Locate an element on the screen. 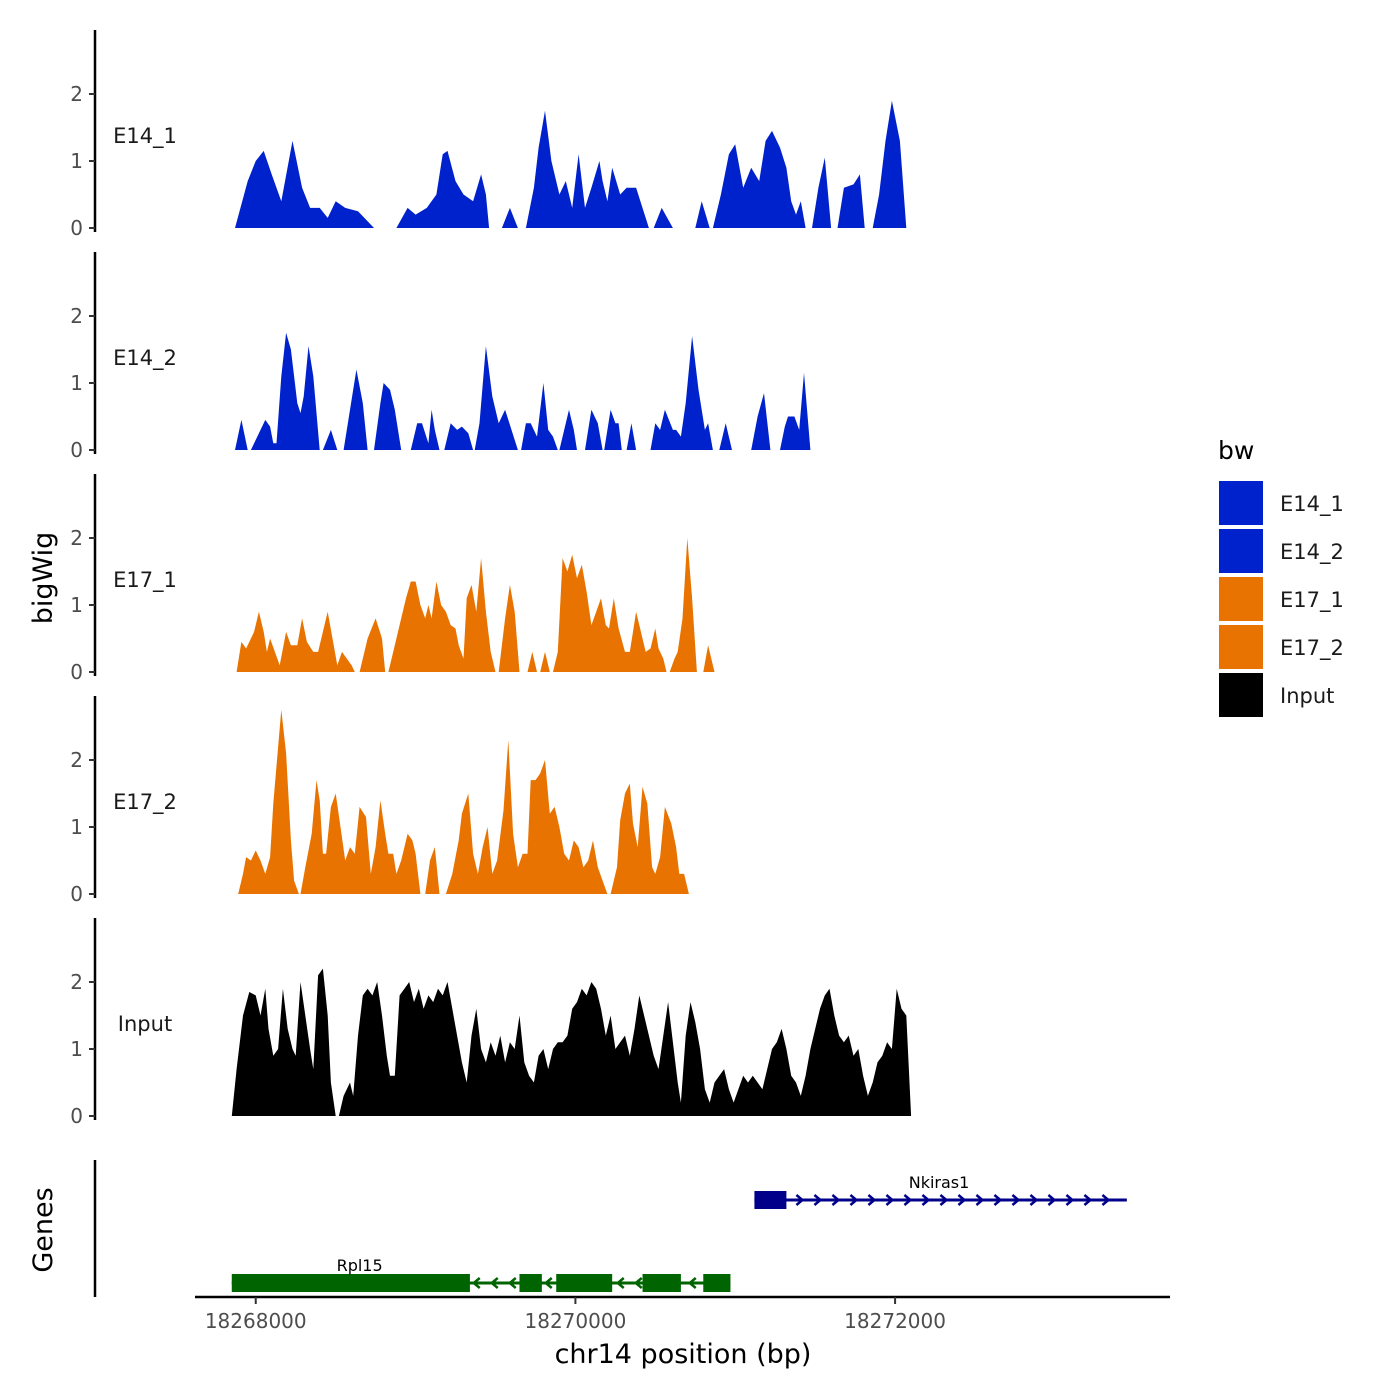  track-label: E14_2 is located at coordinates (145, 358).